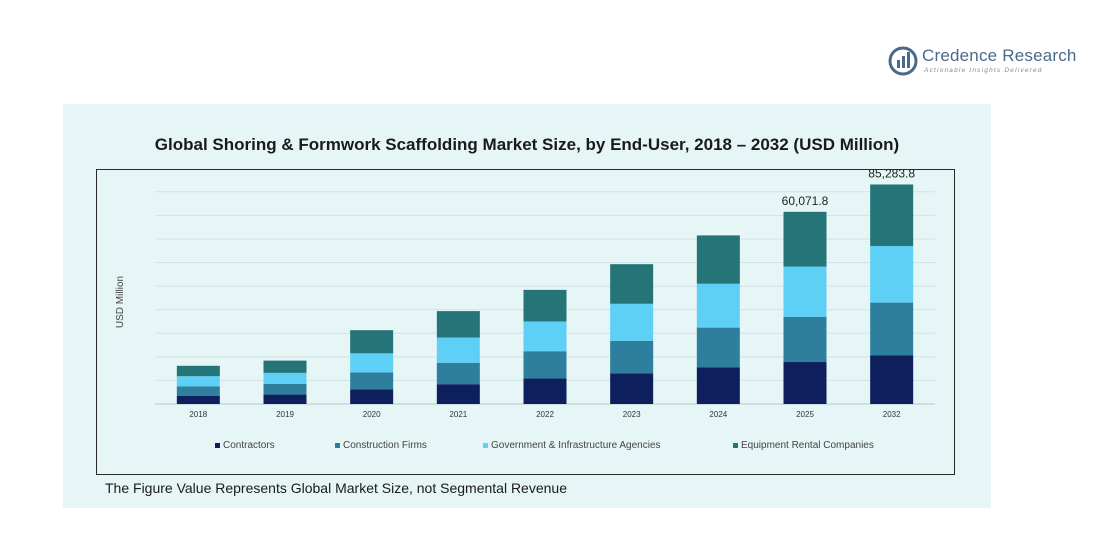 Image resolution: width=1108 pixels, height=552 pixels. What do you see at coordinates (903, 61) in the screenshot?
I see `credence-logo-icon` at bounding box center [903, 61].